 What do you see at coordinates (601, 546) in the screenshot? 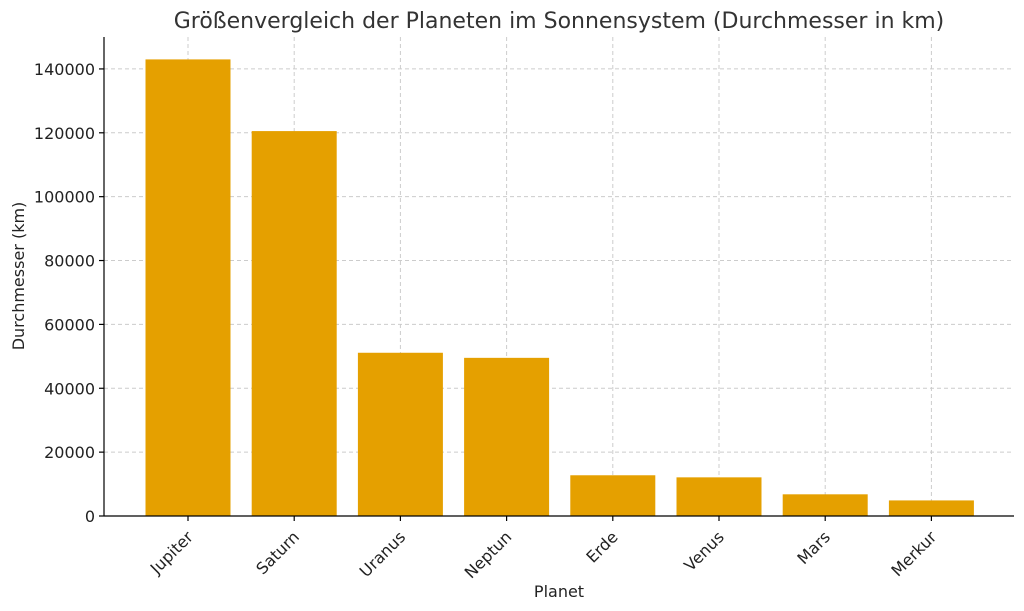
I see `x-tick-label: Erde` at bounding box center [601, 546].